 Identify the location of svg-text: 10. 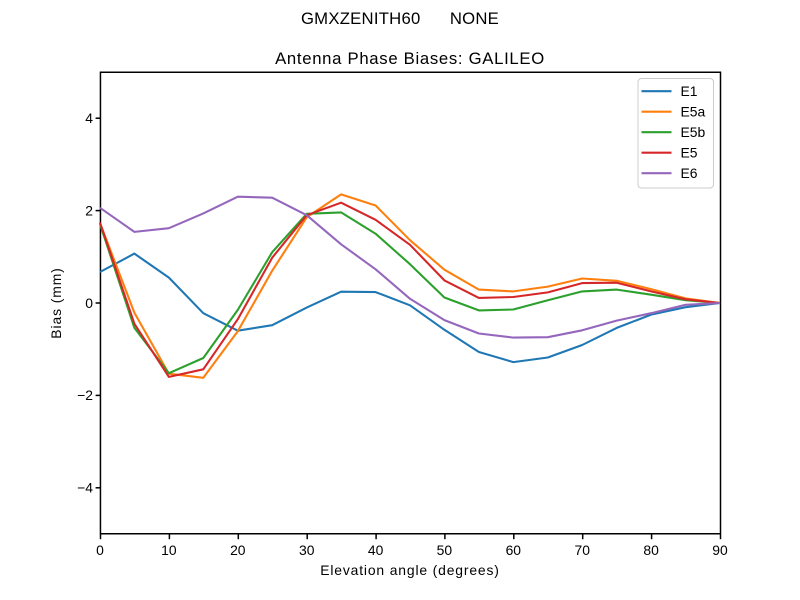
(169, 550).